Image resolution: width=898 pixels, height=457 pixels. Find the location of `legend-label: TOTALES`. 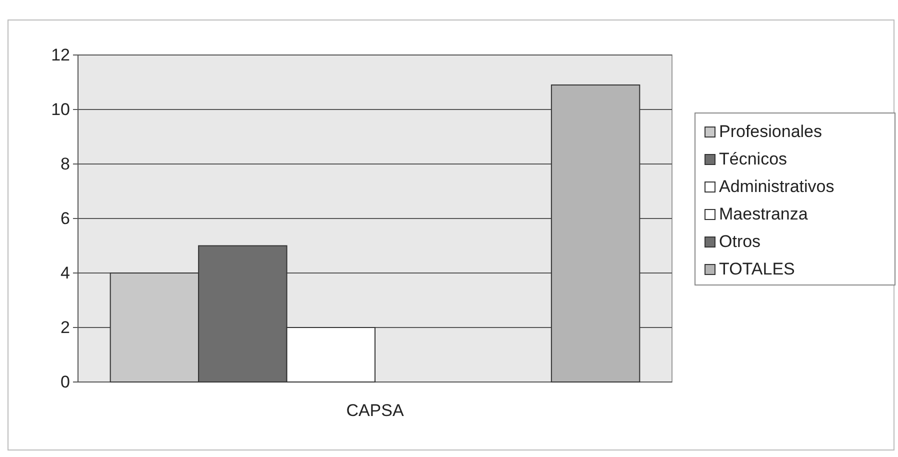

legend-label: TOTALES is located at coordinates (757, 269).